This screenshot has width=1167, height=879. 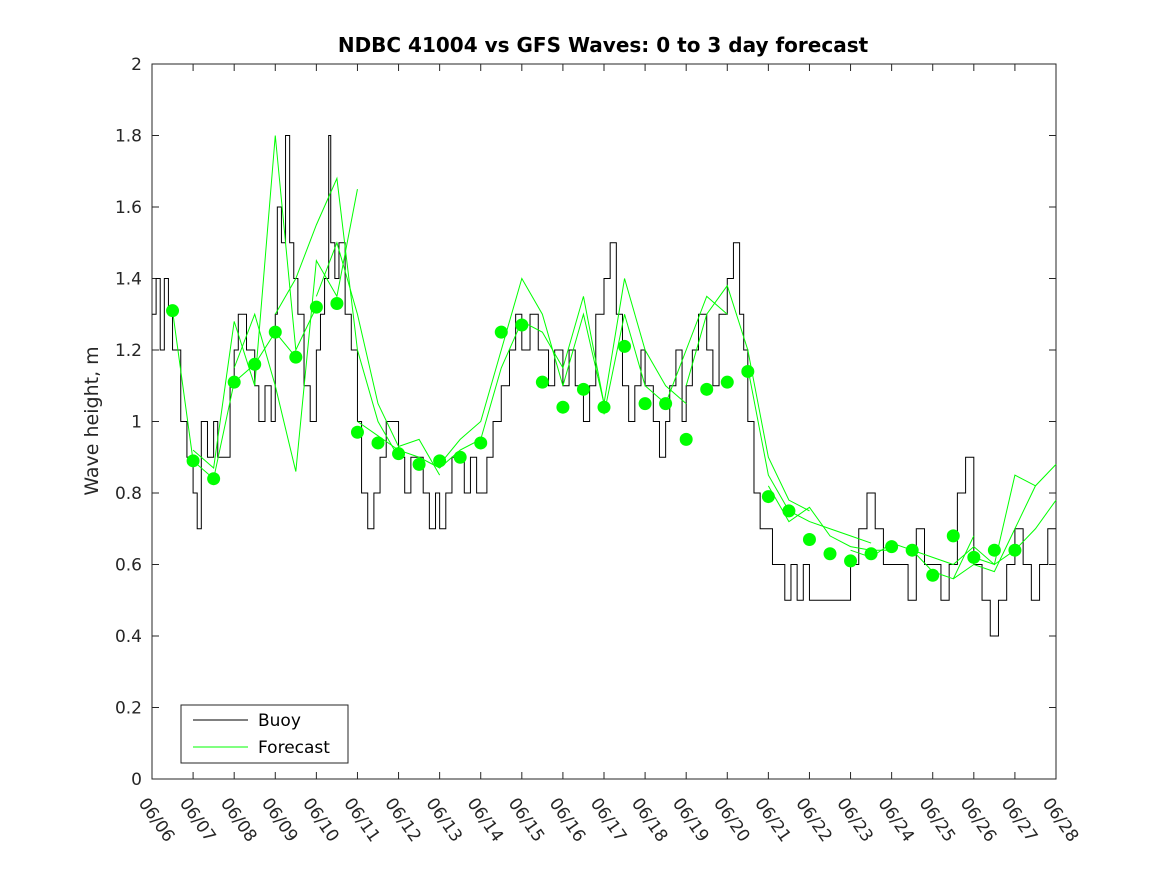 What do you see at coordinates (136, 423) in the screenshot?
I see `y-tick-label: 1` at bounding box center [136, 423].